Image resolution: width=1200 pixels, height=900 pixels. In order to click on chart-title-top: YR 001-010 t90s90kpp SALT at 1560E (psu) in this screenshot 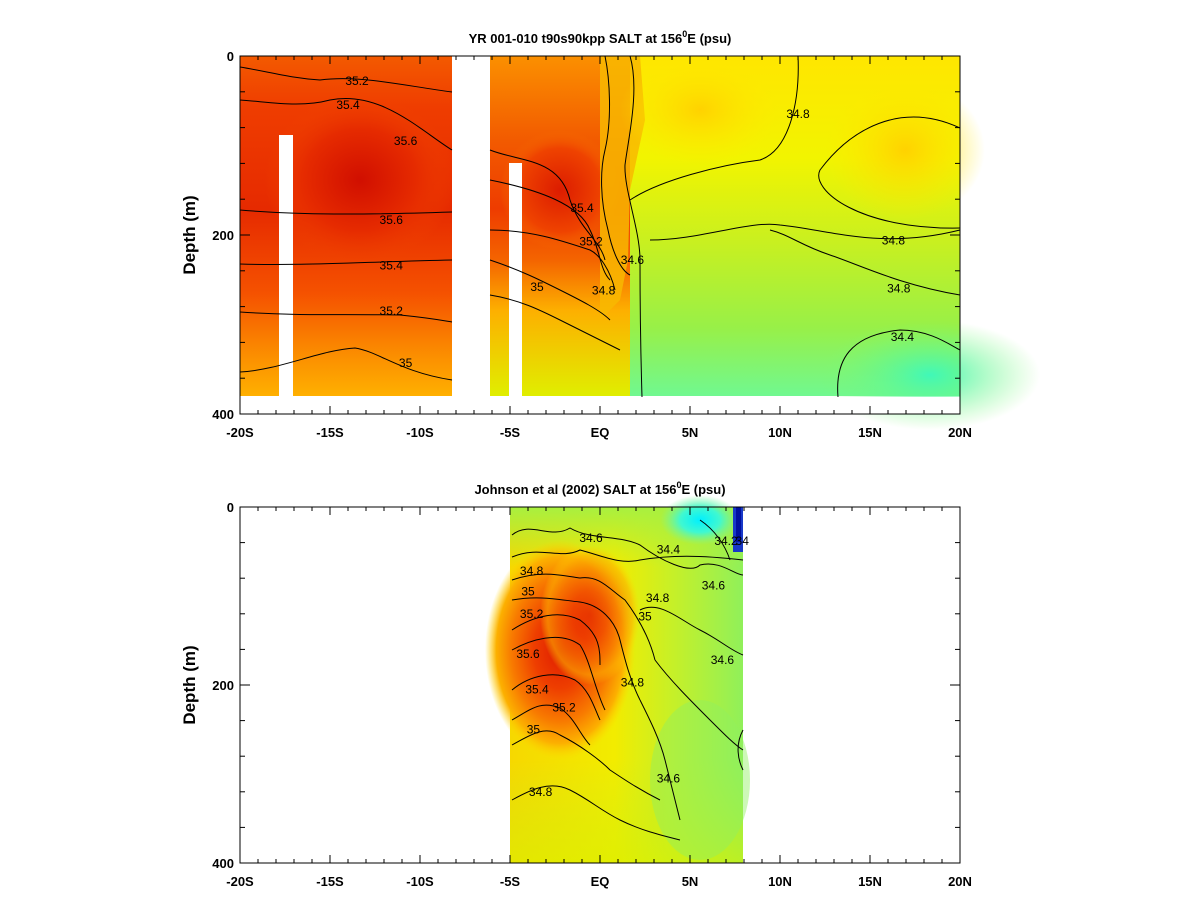, I will do `click(600, 37)`.